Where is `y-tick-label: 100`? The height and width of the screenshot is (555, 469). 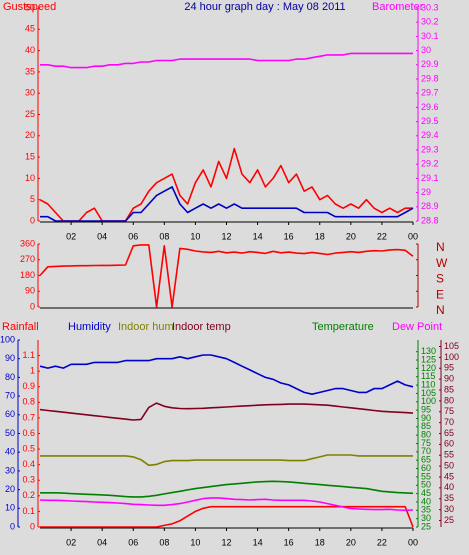 y-tick-label: 100 is located at coordinates (428, 401).